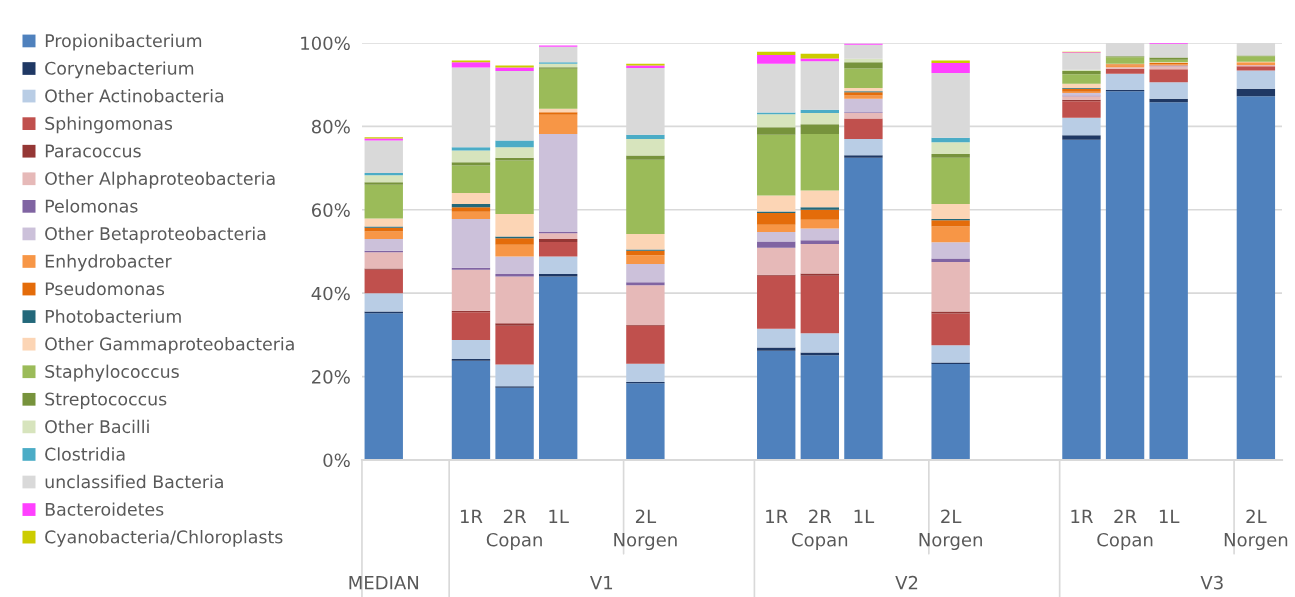 This screenshot has height=597, width=1295. What do you see at coordinates (85, 454) in the screenshot?
I see `legend-label: Clostridia` at bounding box center [85, 454].